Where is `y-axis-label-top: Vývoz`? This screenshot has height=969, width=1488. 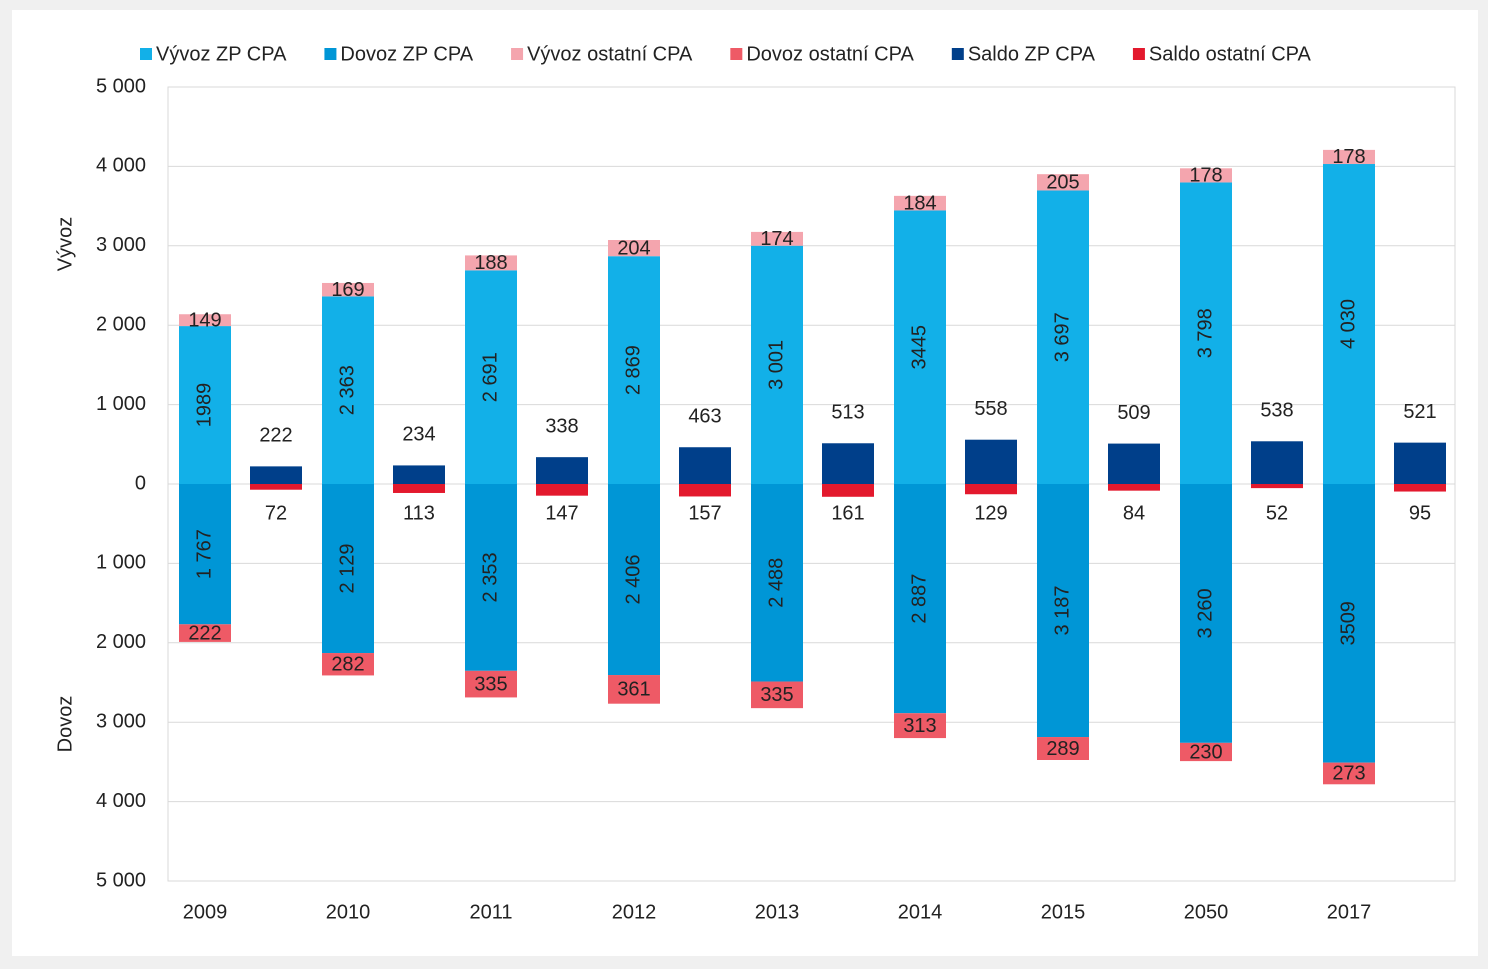
y-axis-label-top: Vývoz is located at coordinates (65, 244).